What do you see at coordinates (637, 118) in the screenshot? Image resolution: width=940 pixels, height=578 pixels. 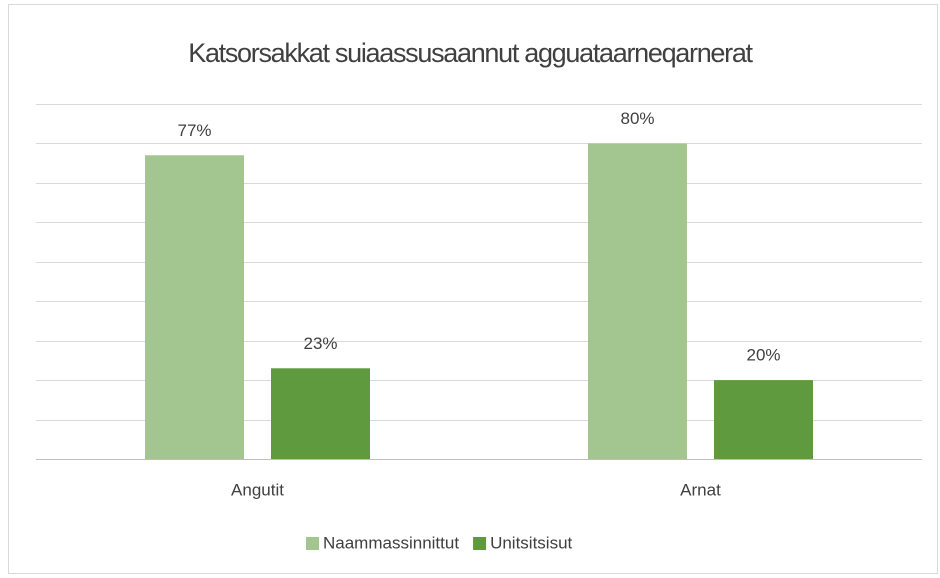 I see `data-label: 80%` at bounding box center [637, 118].